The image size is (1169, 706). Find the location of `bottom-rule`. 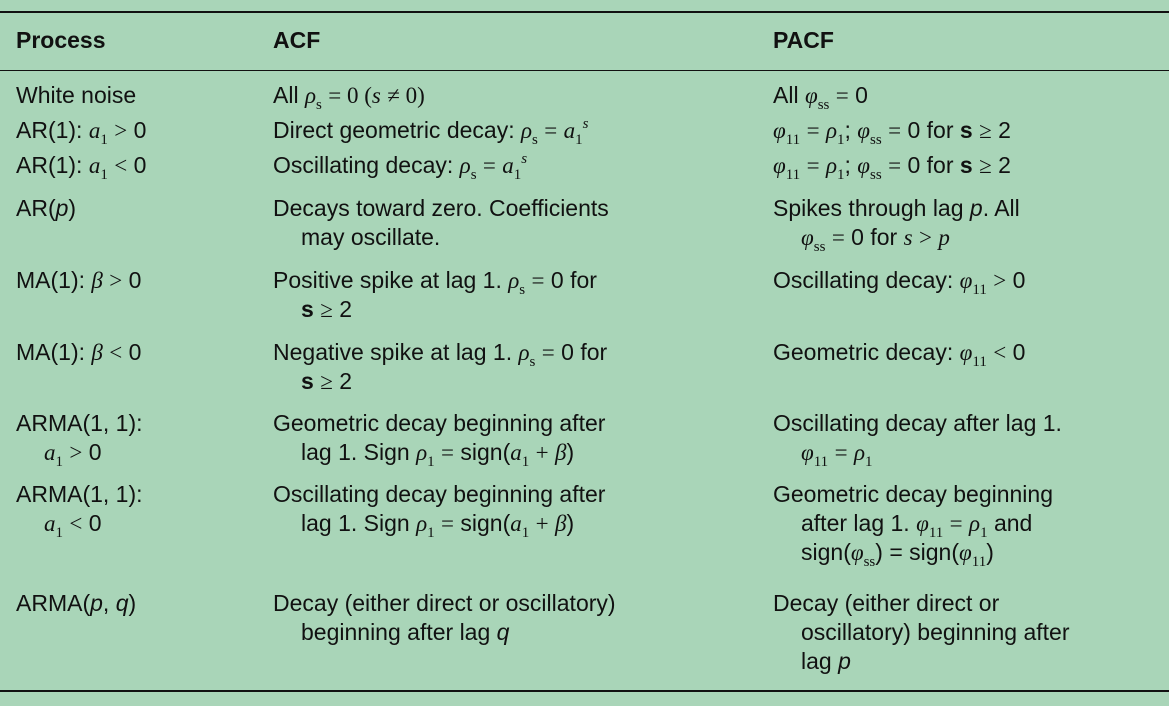

bottom-rule is located at coordinates (584, 691).